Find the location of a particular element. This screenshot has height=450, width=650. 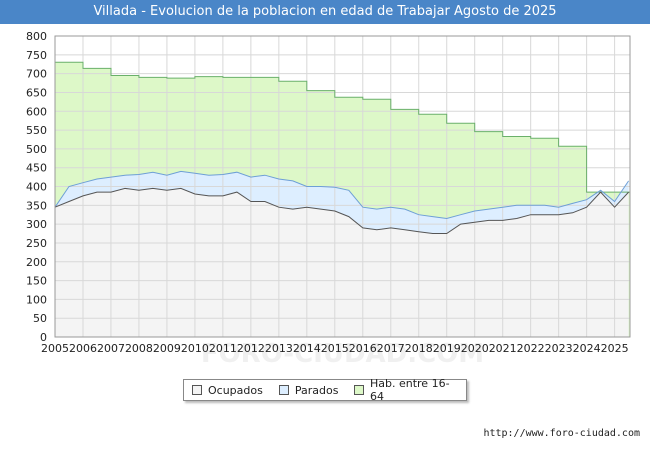

y-tick-label: 50 is located at coordinates (40, 318).